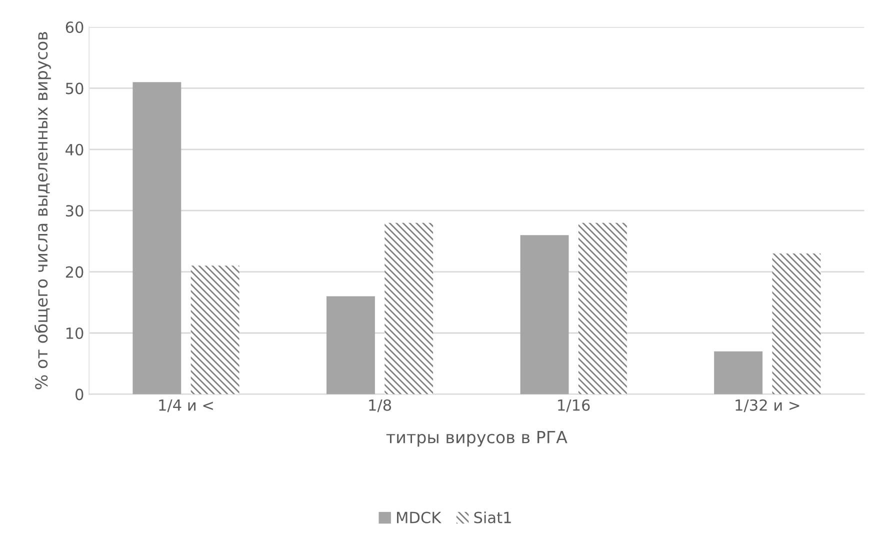 The width and height of the screenshot is (891, 540). What do you see at coordinates (75, 150) in the screenshot?
I see `y-tick-label: 40` at bounding box center [75, 150].